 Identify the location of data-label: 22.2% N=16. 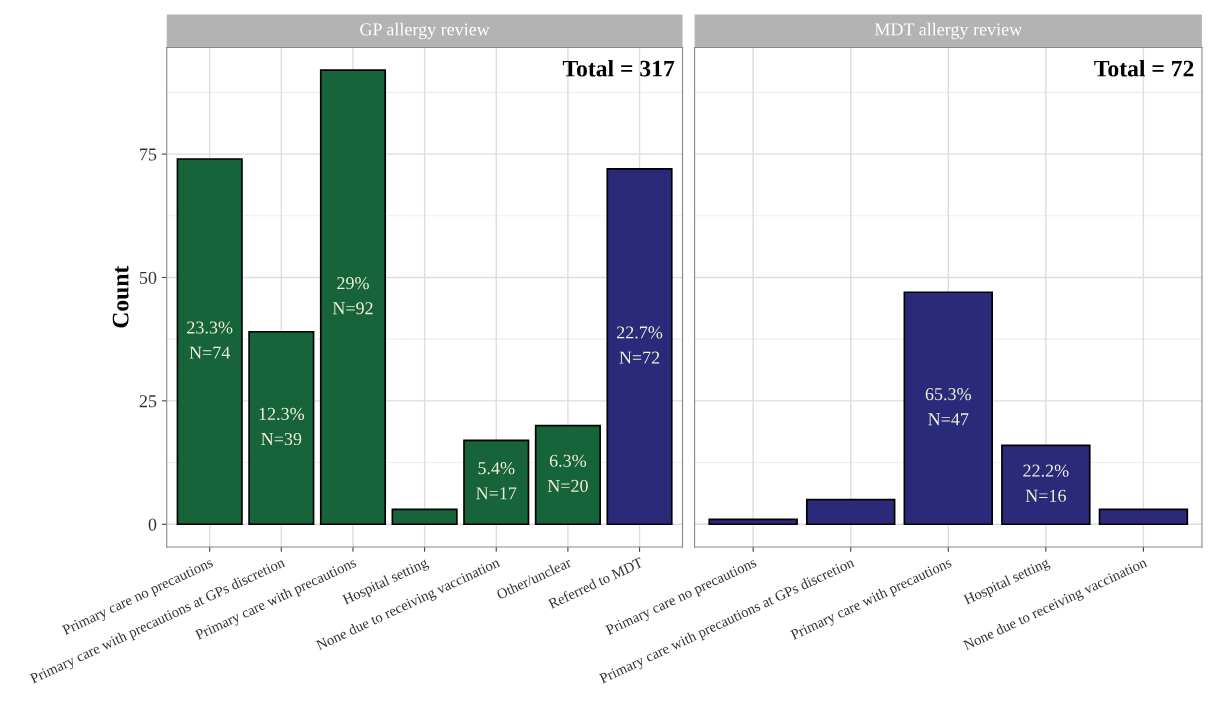
(1046, 483).